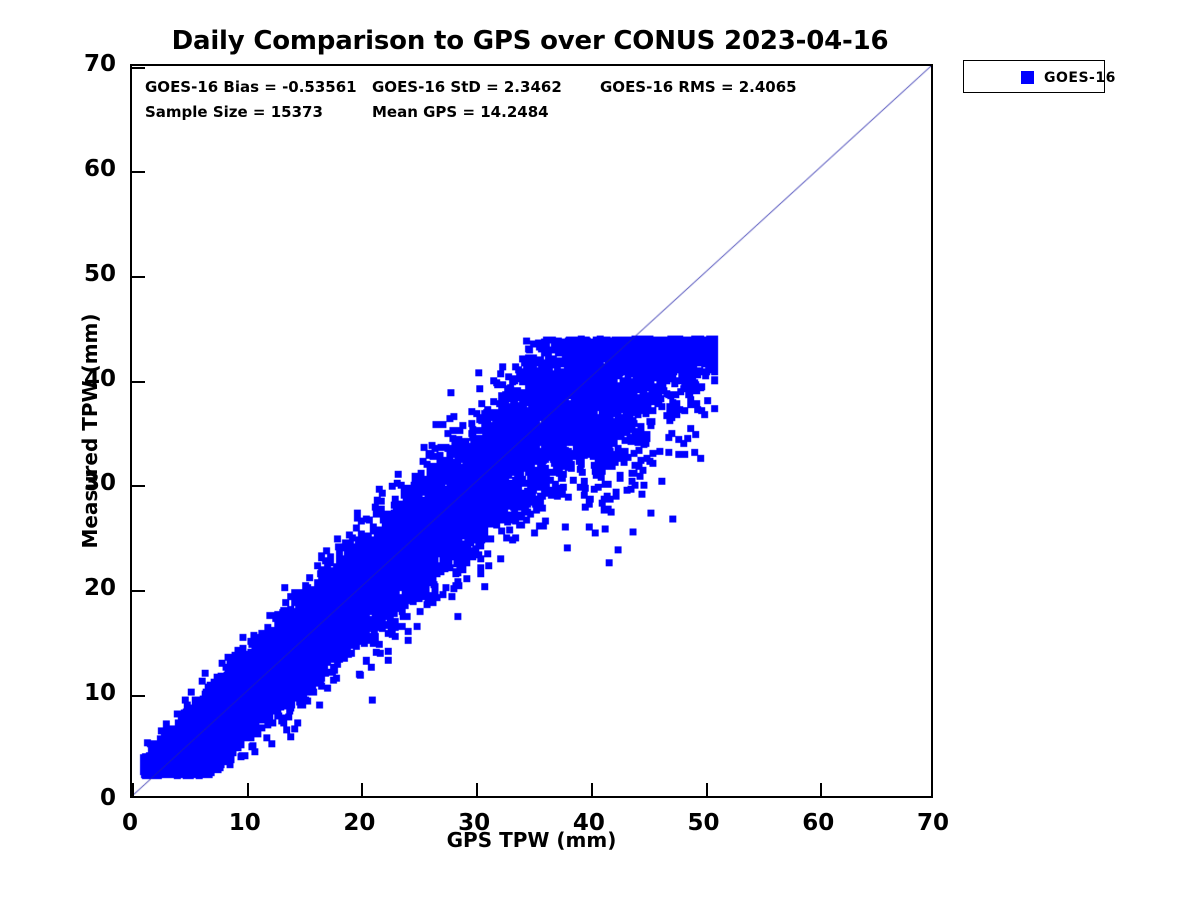  Describe the element at coordinates (932, 823) in the screenshot. I see `x-tick-label-70: 70` at that location.